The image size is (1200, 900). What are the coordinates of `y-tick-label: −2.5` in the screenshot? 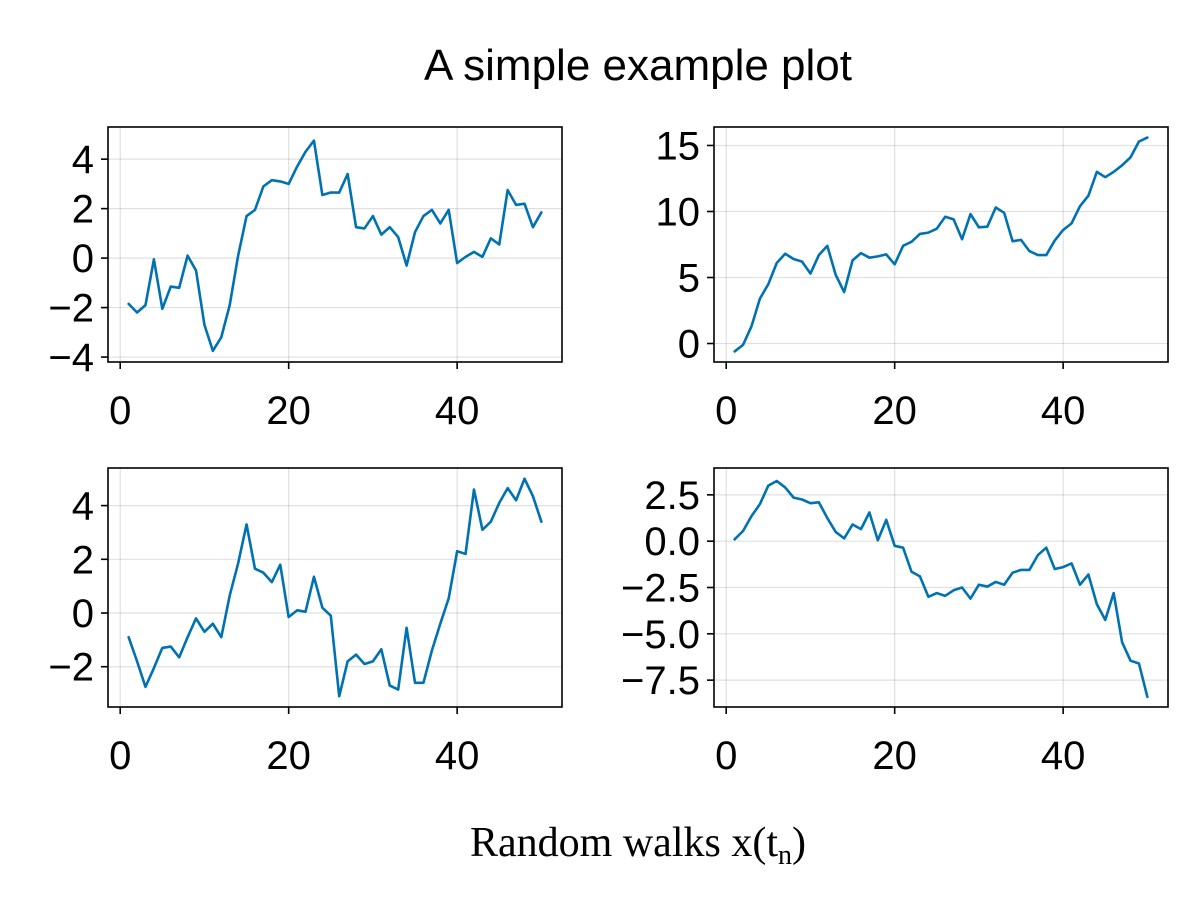 It's located at (660, 589).